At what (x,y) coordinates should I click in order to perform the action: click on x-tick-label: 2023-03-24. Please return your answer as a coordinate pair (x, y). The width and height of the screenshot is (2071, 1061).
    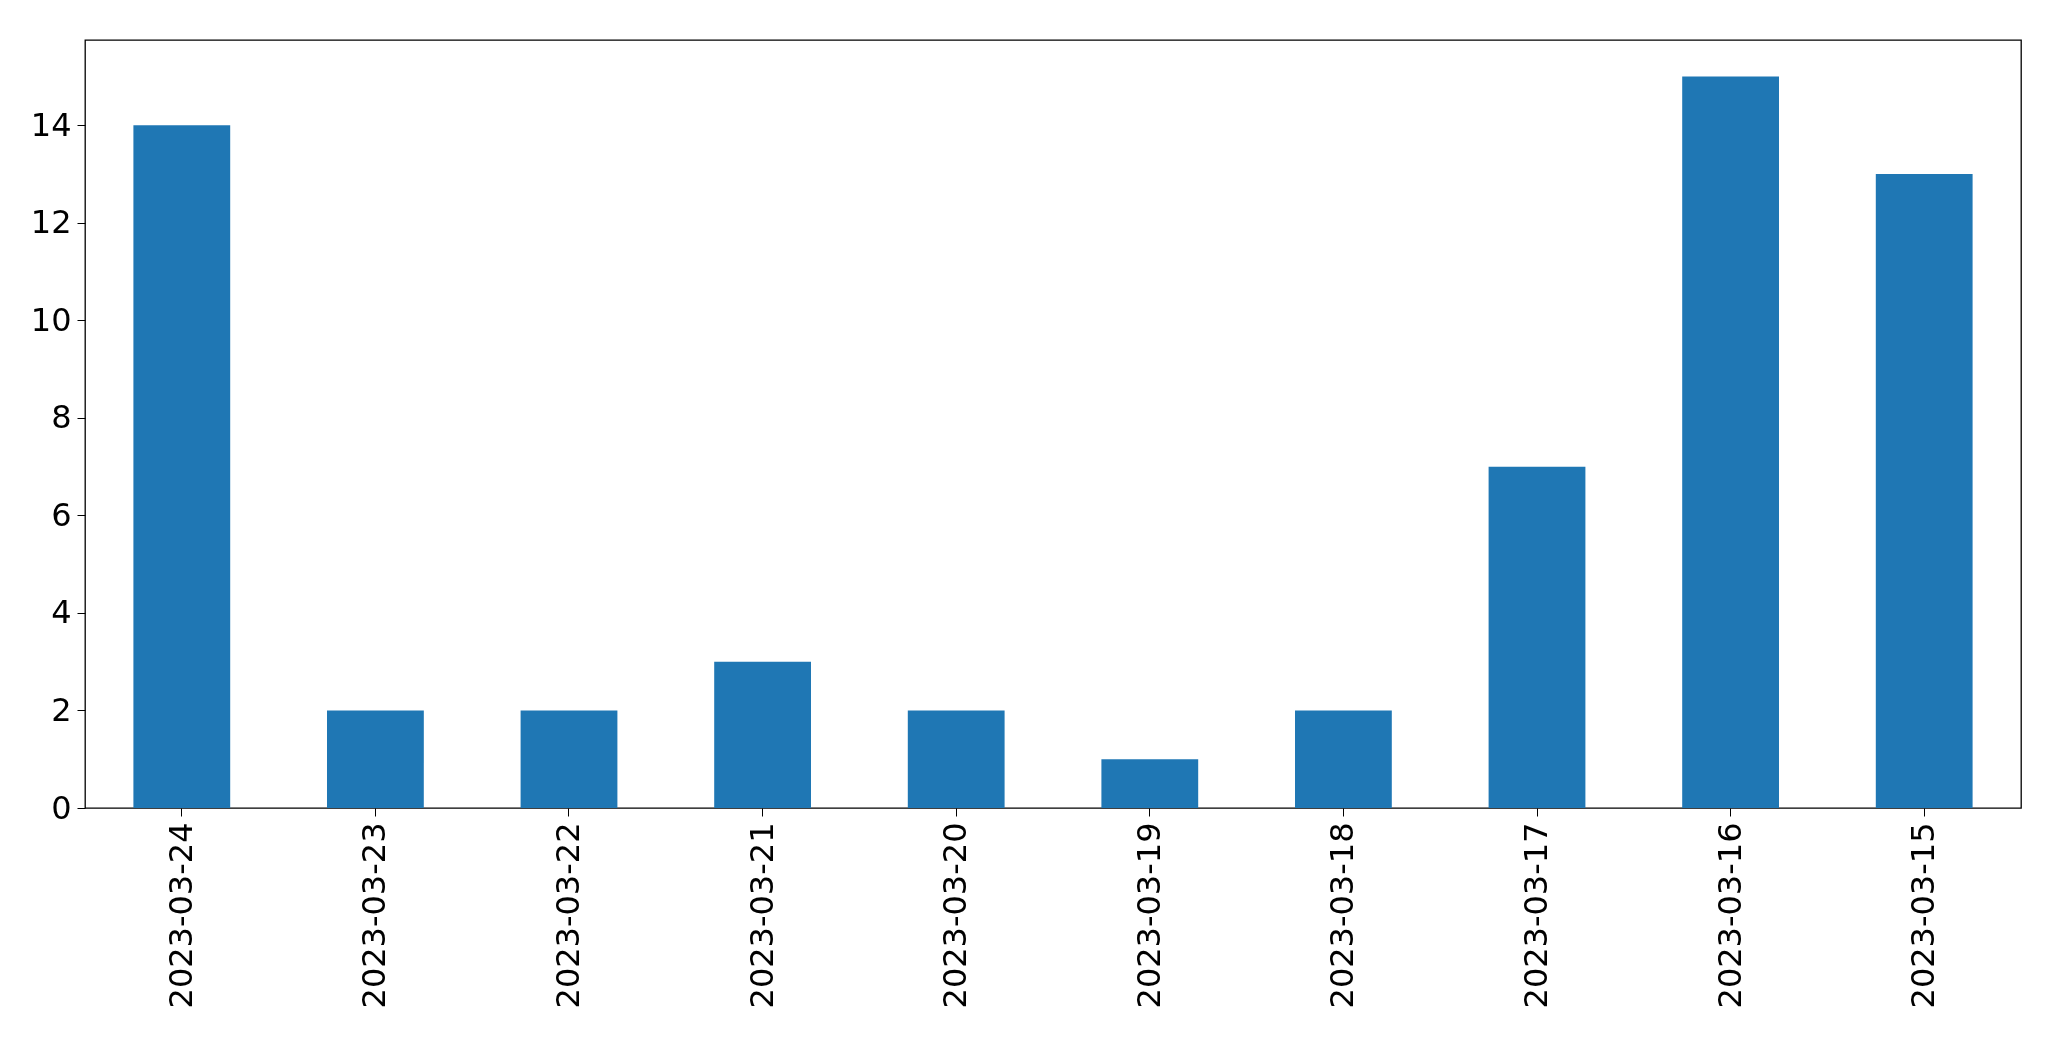
    Looking at the image, I should click on (180, 915).